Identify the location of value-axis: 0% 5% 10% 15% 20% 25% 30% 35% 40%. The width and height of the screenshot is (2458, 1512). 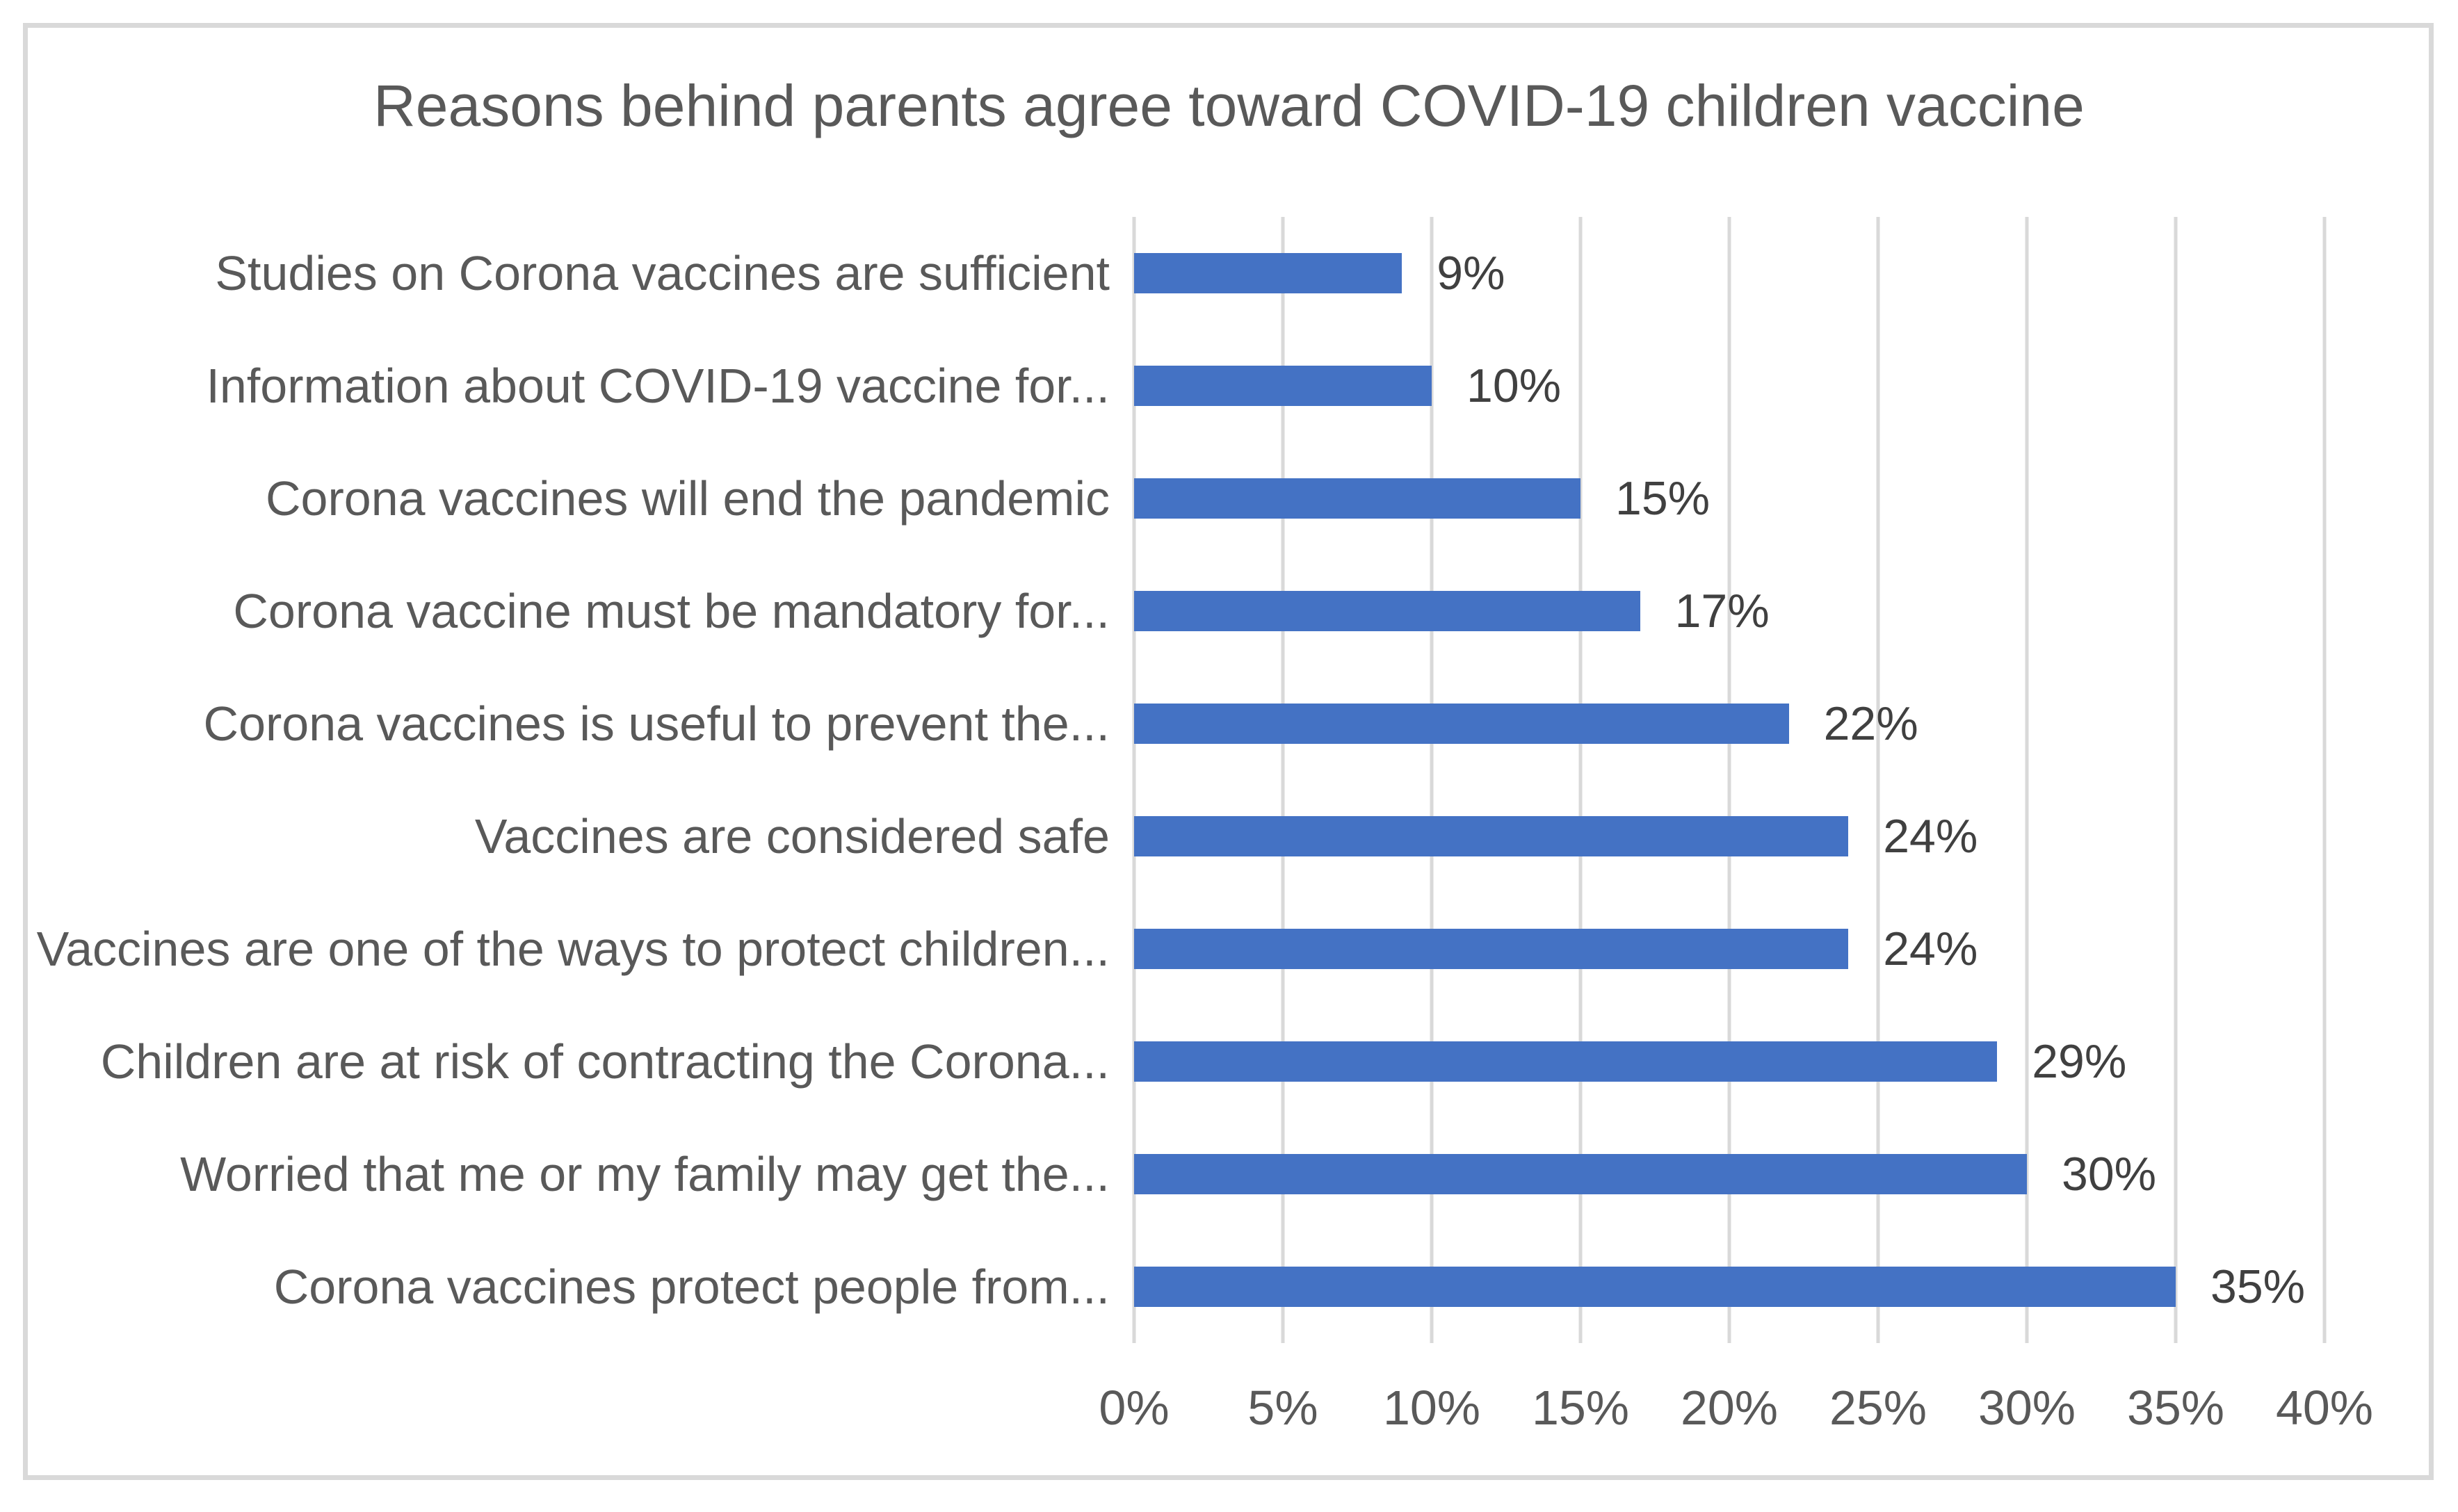
(1736, 1414).